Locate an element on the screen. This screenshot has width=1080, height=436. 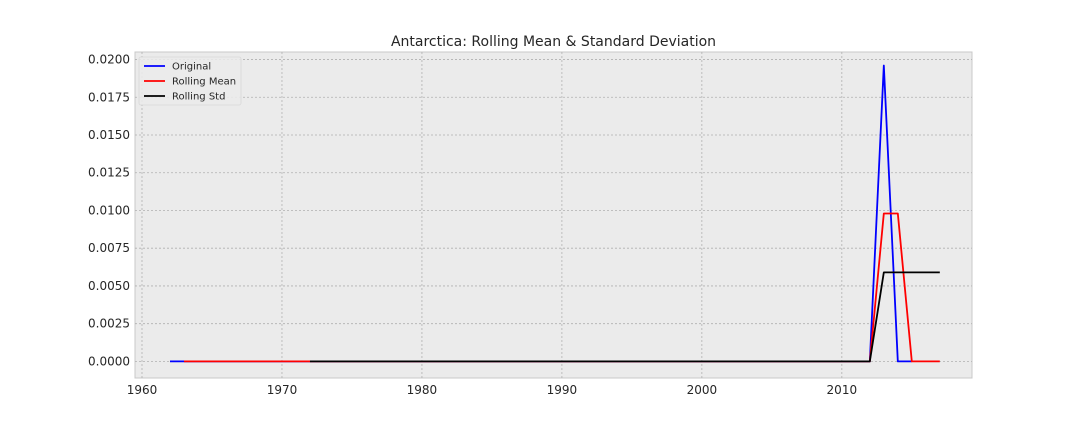
x-tick-label: 2000 is located at coordinates (702, 390).